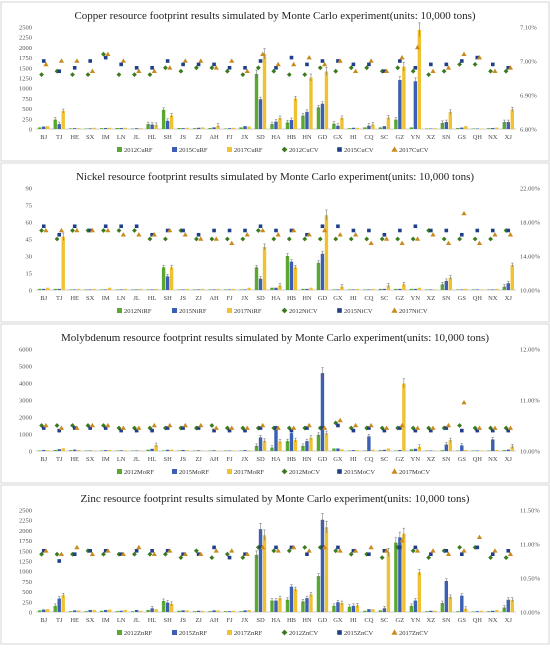  What do you see at coordinates (25, 541) in the screenshot?
I see `y-tick-label: 1750` at bounding box center [25, 541].